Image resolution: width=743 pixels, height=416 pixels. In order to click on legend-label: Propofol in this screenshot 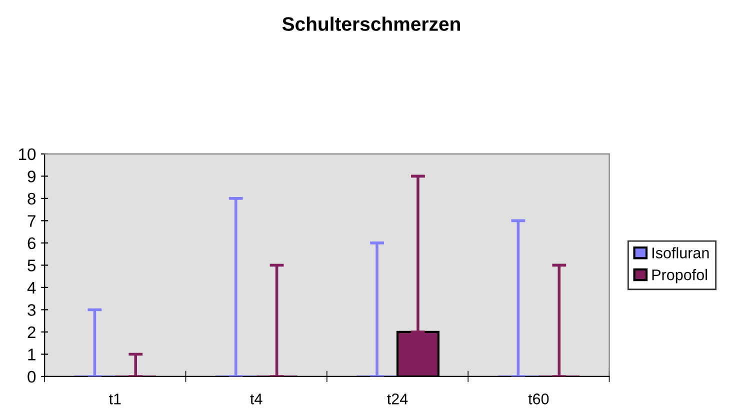, I will do `click(679, 276)`.